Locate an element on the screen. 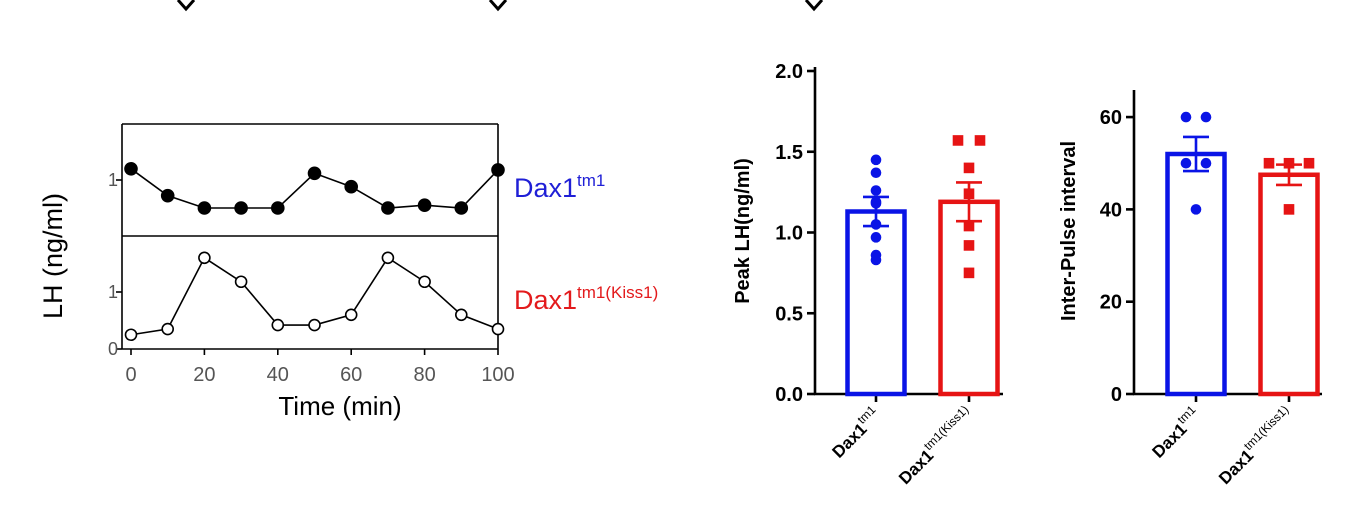 Image resolution: width=1370 pixels, height=527 pixels. line-chart-panels: 101 is located at coordinates (306, 260).